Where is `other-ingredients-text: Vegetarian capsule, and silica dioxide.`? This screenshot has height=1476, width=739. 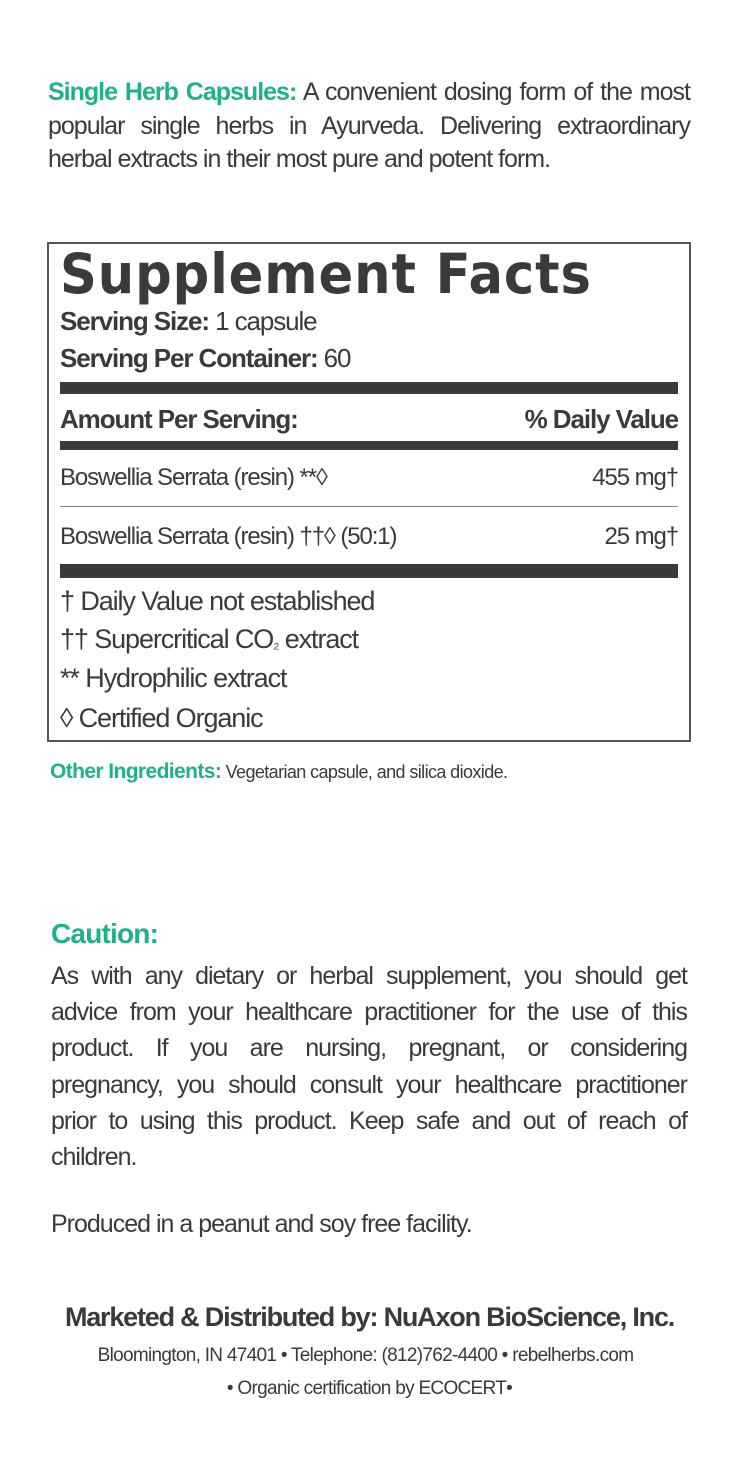
other-ingredients-text: Vegetarian capsule, and silica dioxide. is located at coordinates (364, 772).